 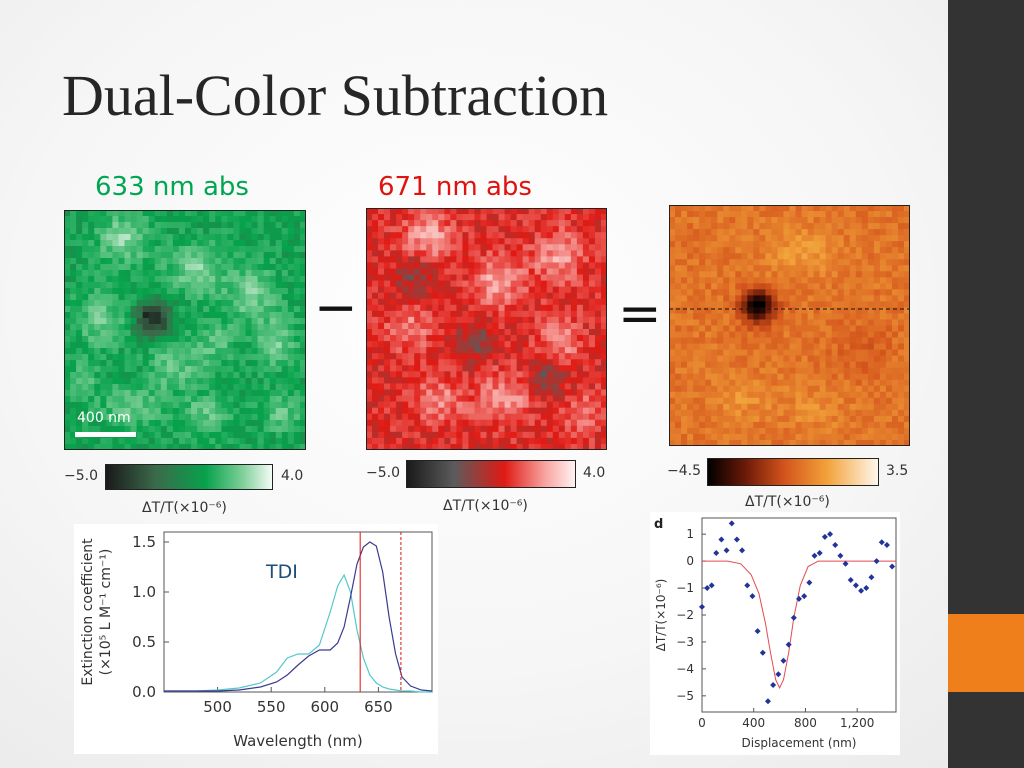 What do you see at coordinates (172, 187) in the screenshot?
I see `green-map-label: 633 nm abs` at bounding box center [172, 187].